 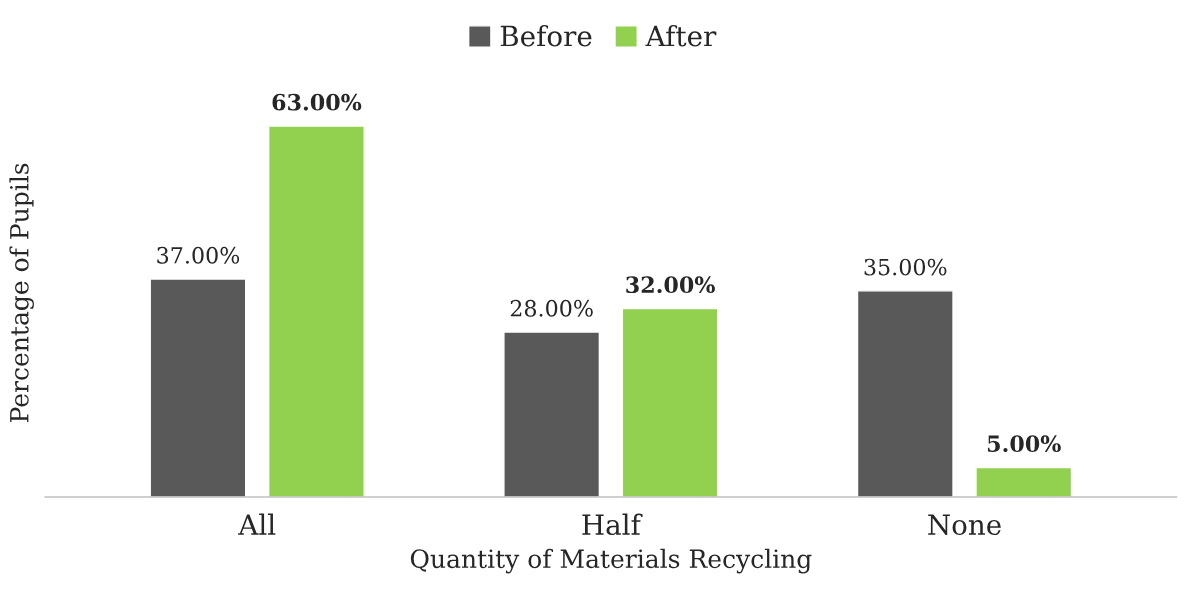 I want to click on x-tick-label: All, so click(x=257, y=524).